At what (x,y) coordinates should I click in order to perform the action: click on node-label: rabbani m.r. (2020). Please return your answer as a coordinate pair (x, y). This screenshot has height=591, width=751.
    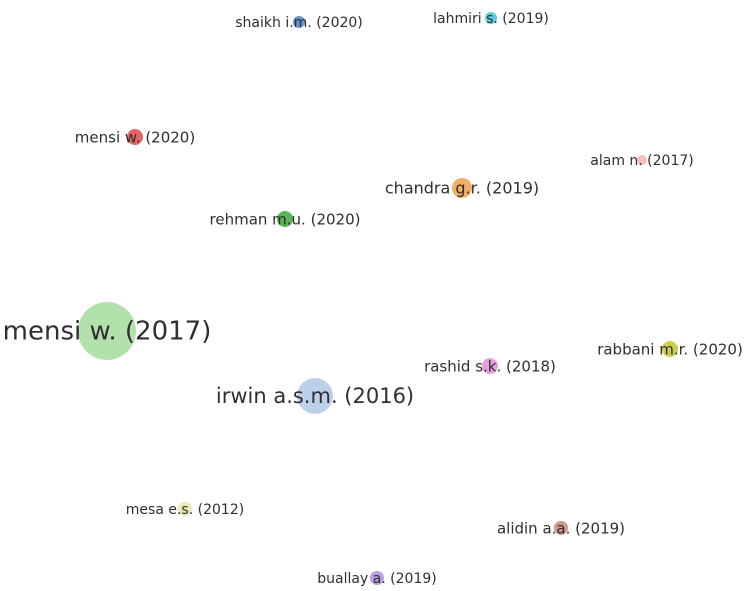
    Looking at the image, I should click on (670, 350).